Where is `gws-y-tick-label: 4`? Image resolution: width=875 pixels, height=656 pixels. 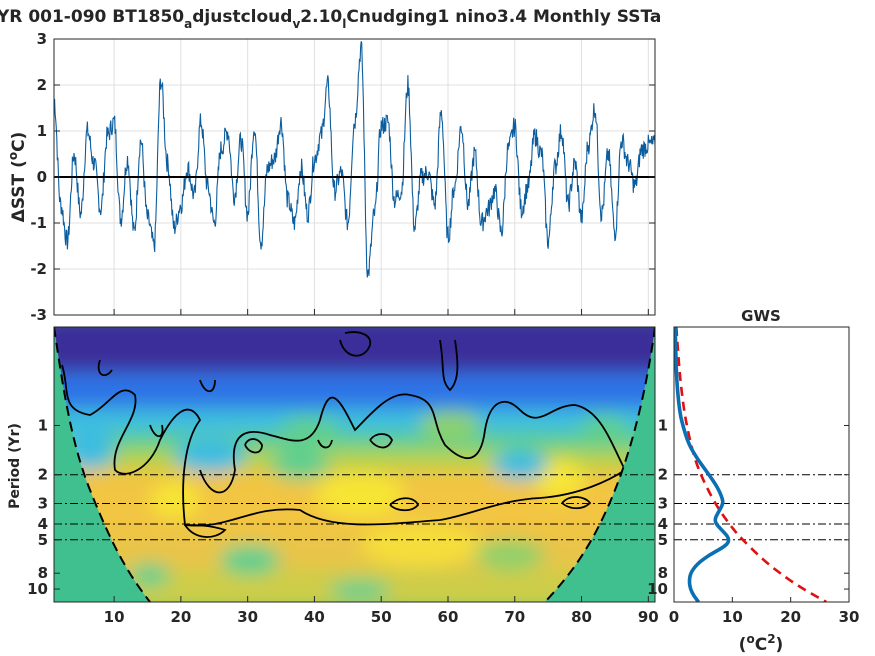
gws-y-tick-label: 4 is located at coordinates (663, 524).